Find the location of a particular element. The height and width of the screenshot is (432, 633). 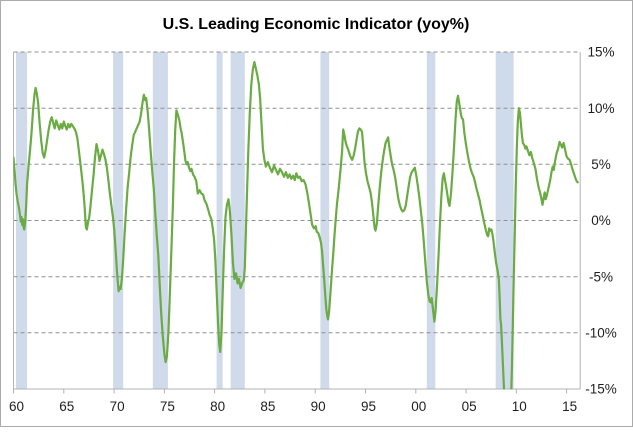

x-axis-tick-label: 10 is located at coordinates (519, 406).